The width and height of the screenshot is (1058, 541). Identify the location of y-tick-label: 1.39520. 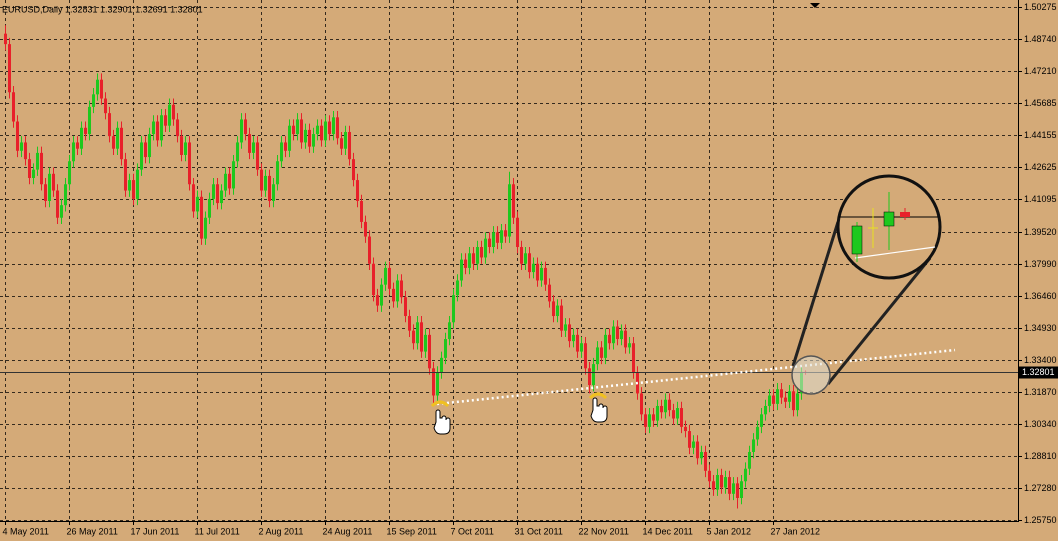
(1040, 232).